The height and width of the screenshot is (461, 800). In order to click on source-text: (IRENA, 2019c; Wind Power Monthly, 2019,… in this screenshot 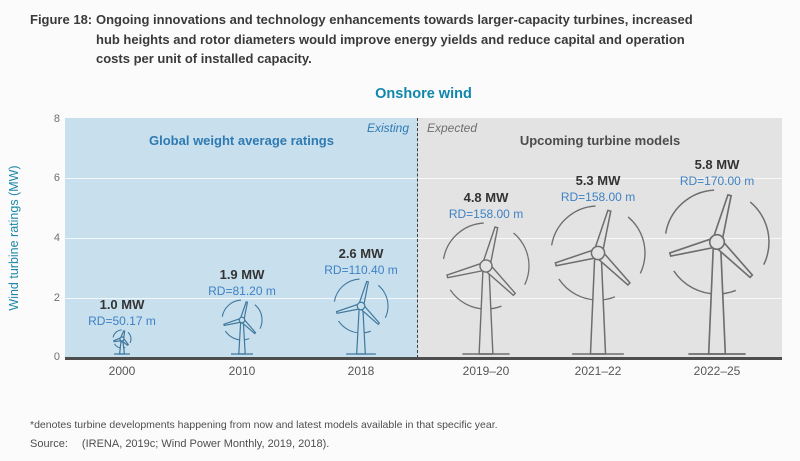, I will do `click(205, 444)`.